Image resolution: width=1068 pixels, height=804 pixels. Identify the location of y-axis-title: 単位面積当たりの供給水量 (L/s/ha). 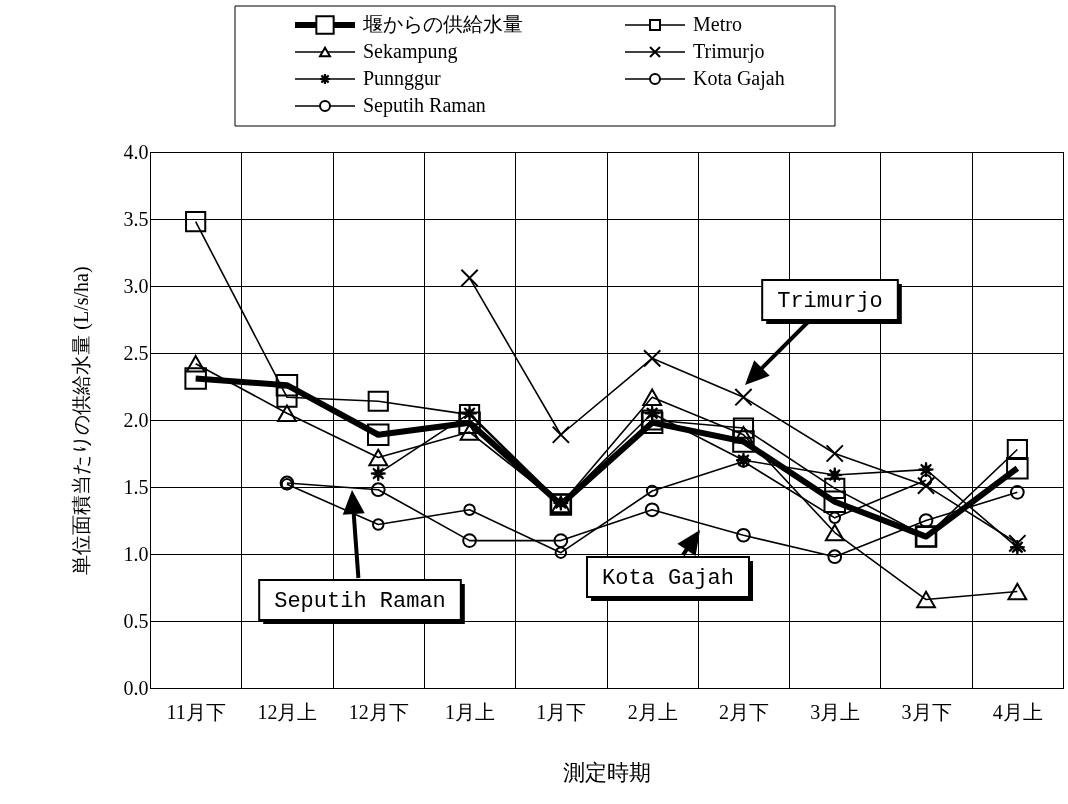
(81, 420).